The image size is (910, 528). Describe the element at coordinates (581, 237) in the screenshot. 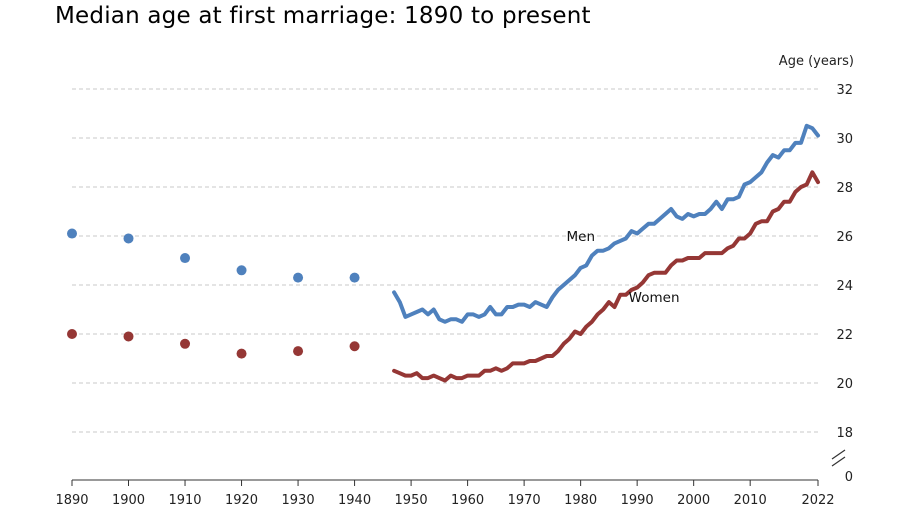

I see `men-label: Men` at that location.